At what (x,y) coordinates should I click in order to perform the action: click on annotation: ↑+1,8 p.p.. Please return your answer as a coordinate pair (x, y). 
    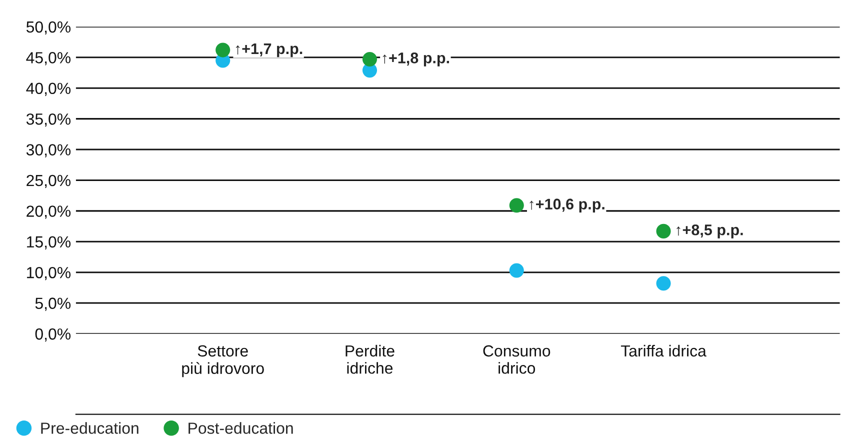
    Looking at the image, I should click on (415, 59).